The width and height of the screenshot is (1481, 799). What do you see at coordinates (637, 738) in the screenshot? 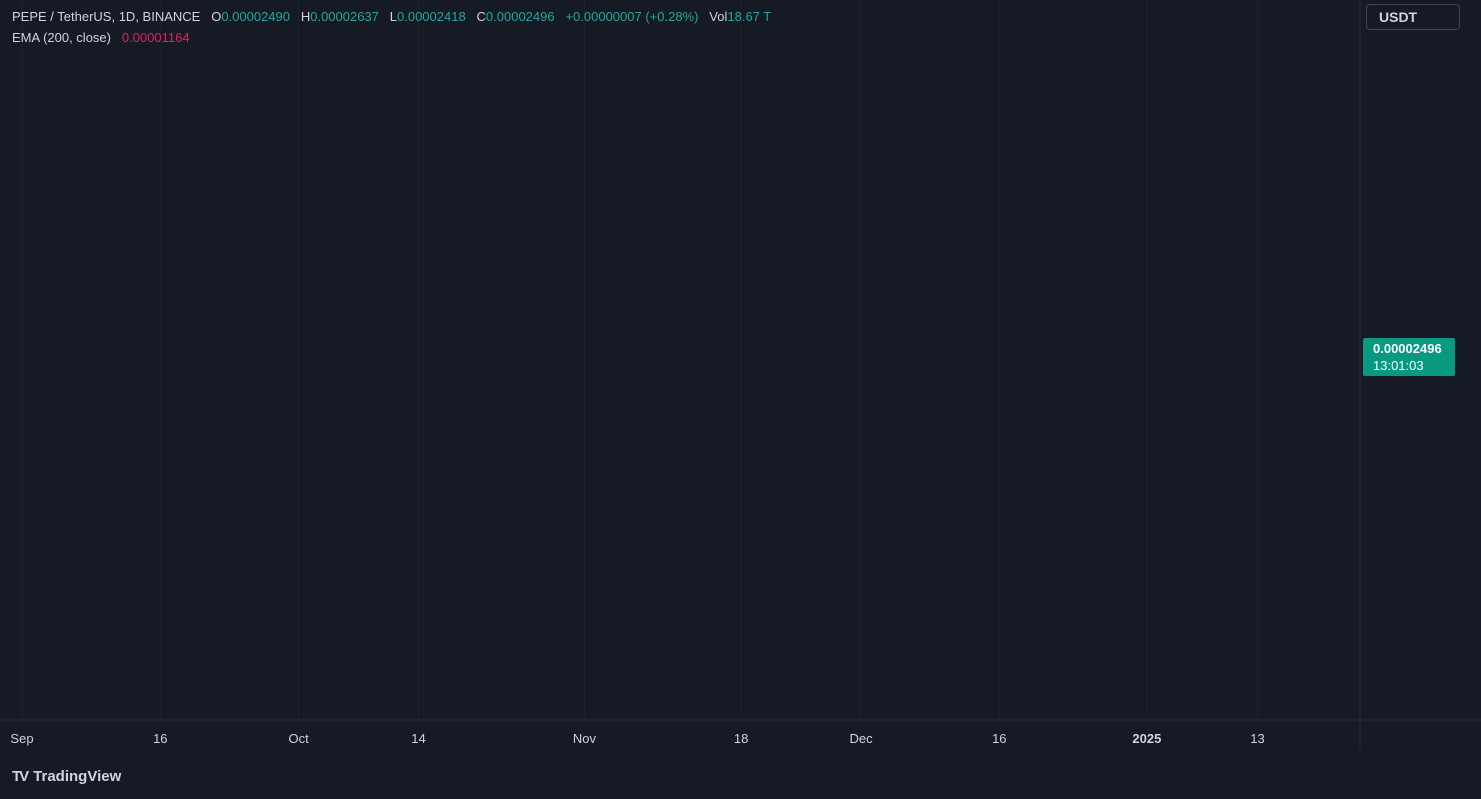
I see `time-axis: Sep 16 Oct 14 Nov 18 Dec 16 2025 13` at bounding box center [637, 738].